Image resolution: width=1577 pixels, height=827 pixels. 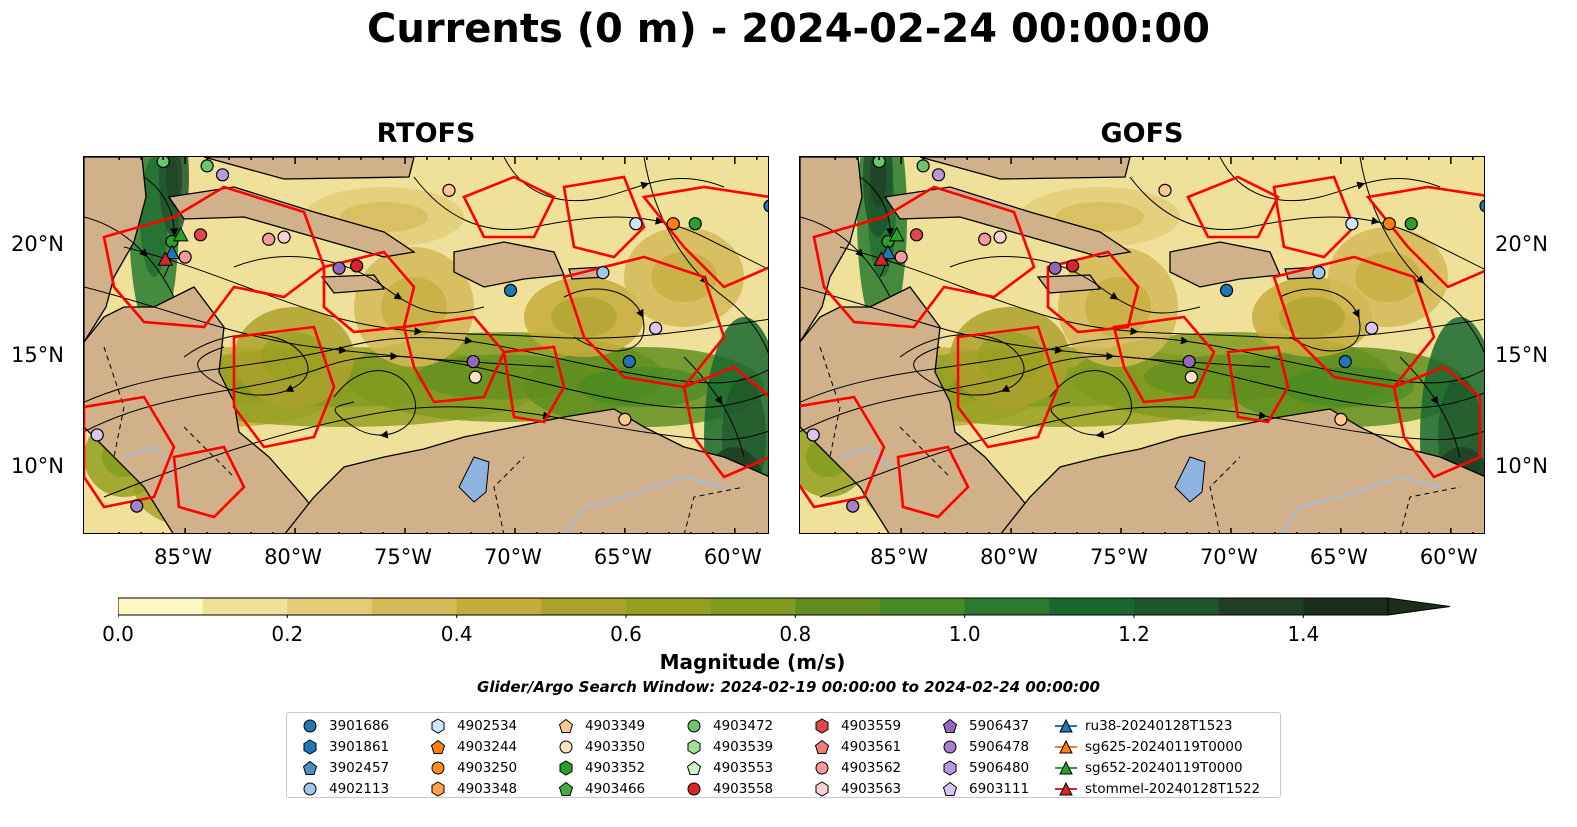 I want to click on legend-label: ru38-20240128T1523, so click(x=1159, y=726).